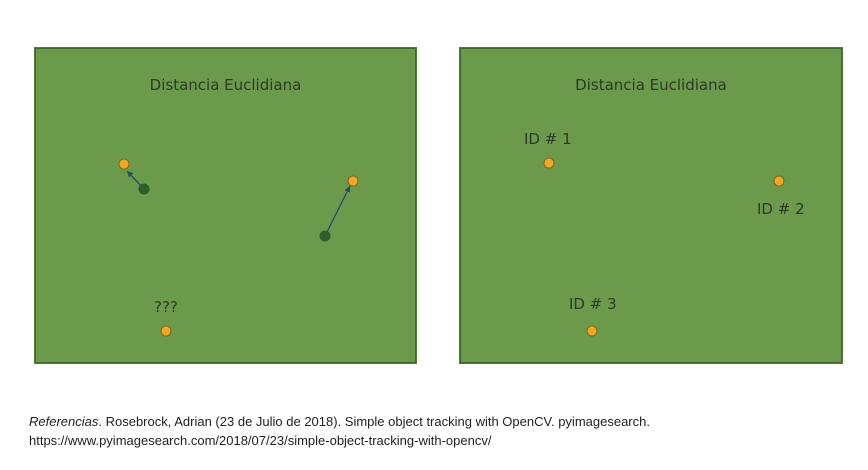 The image size is (868, 470). Describe the element at coordinates (64, 421) in the screenshot. I see `reference-lead: Referencias` at that location.